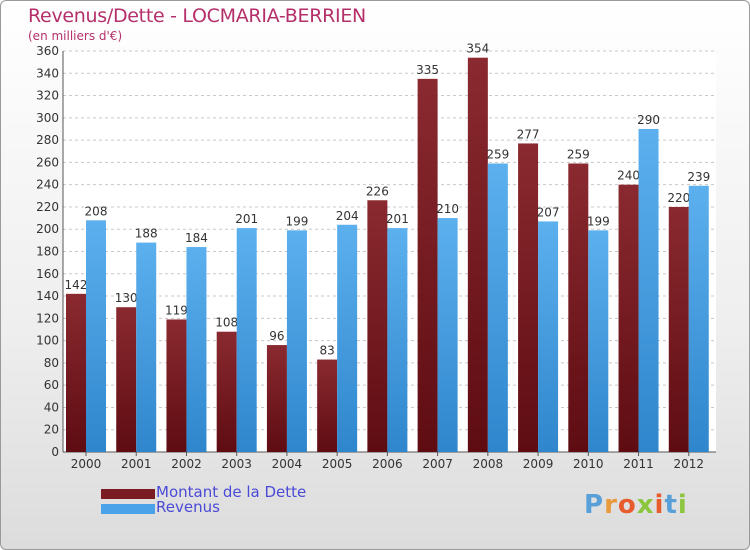 The height and width of the screenshot is (550, 750). I want to click on data-label-dette: 108, so click(226, 323).